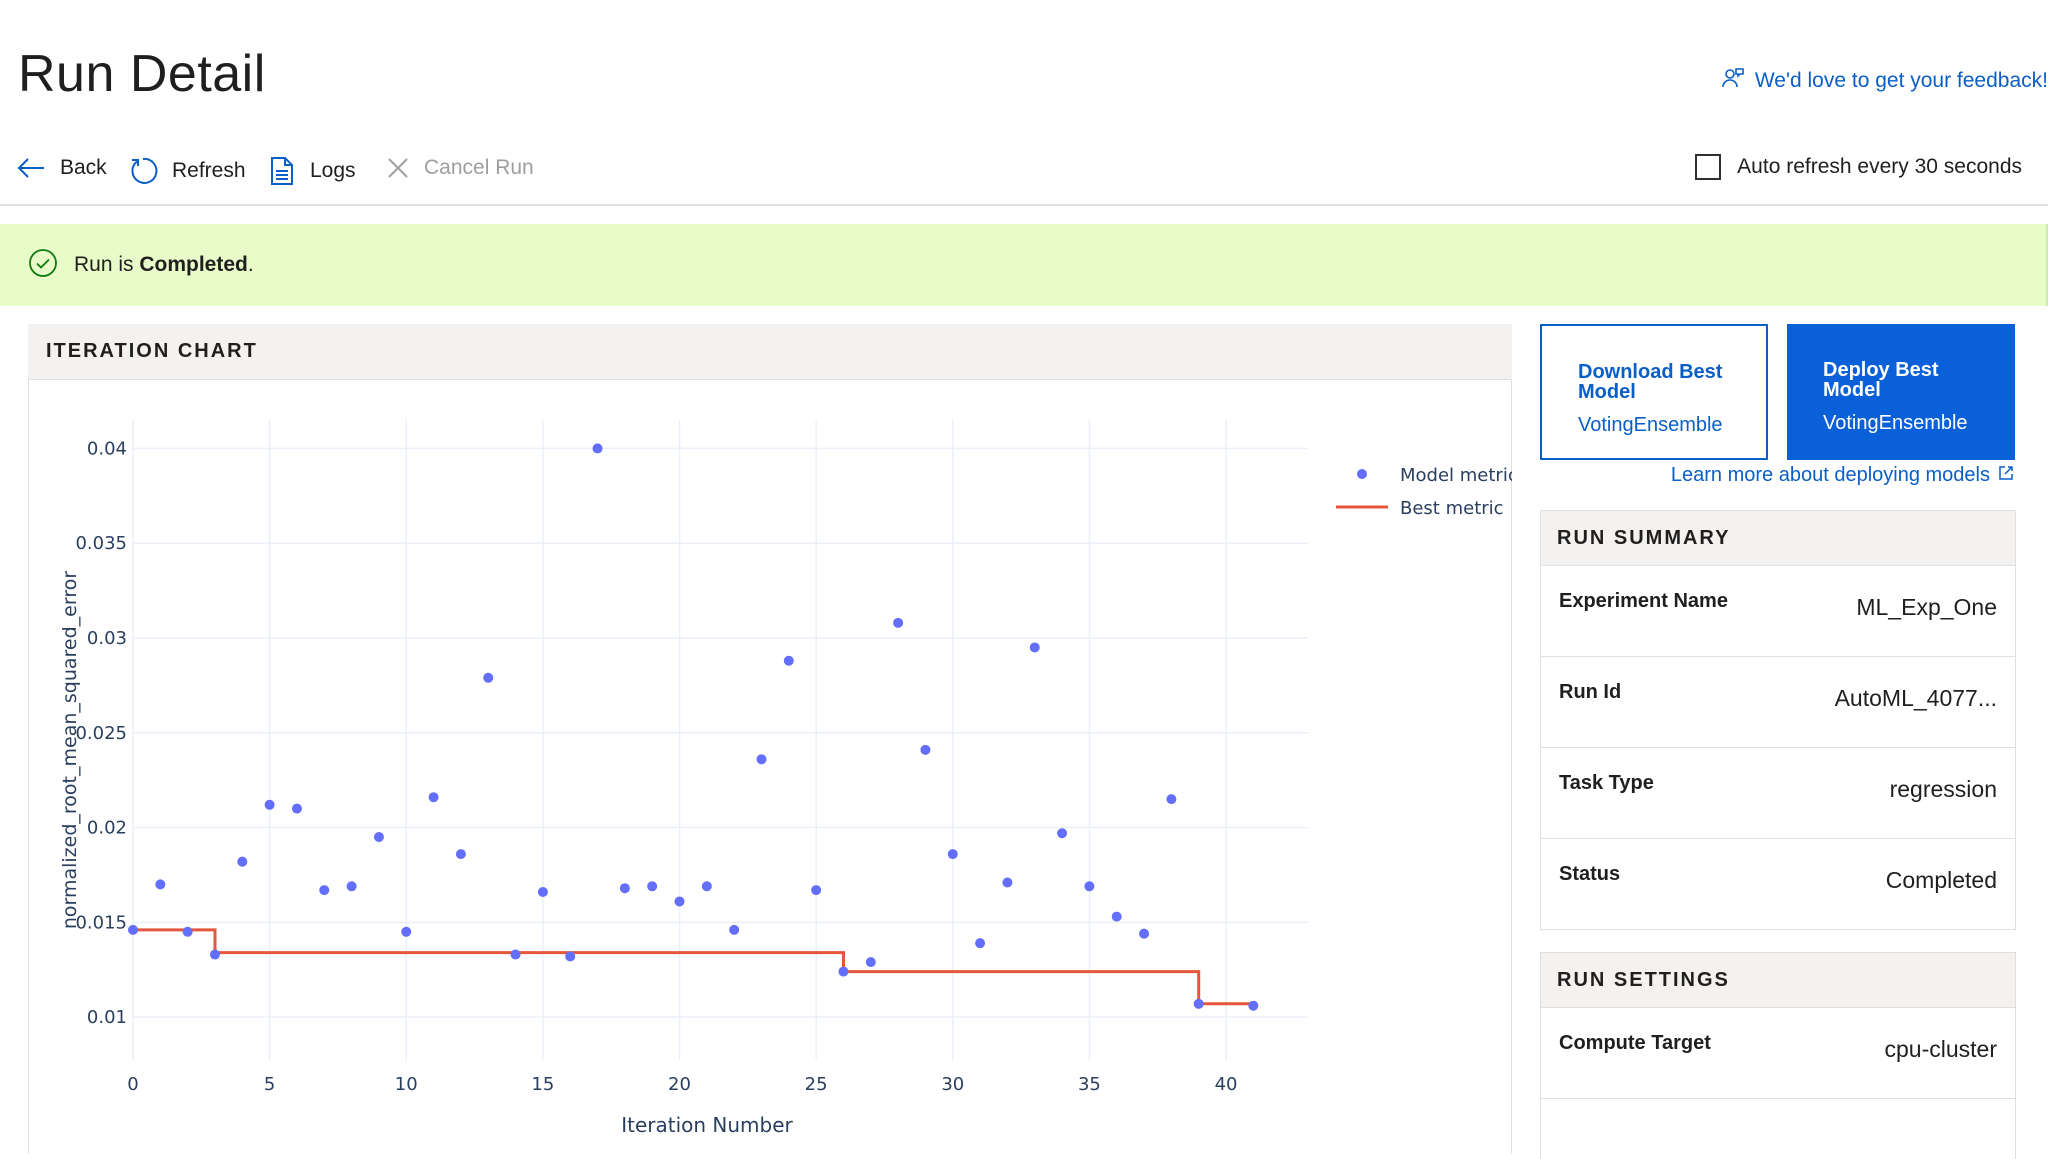 The width and height of the screenshot is (2048, 1159). Describe the element at coordinates (1456, 475) in the screenshot. I see `legend-label-model-metric: Model metric` at that location.